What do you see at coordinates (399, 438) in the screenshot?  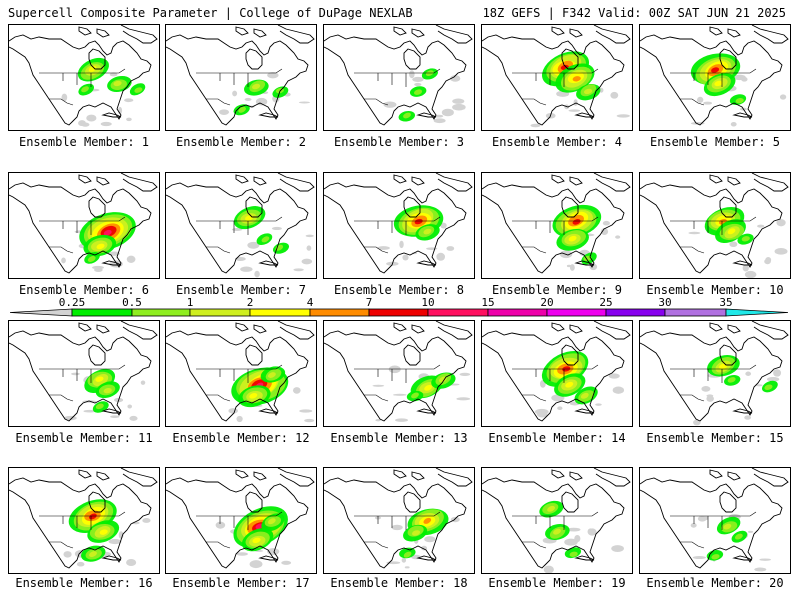 I see `member-caption: Ensemble Member: 13` at bounding box center [399, 438].